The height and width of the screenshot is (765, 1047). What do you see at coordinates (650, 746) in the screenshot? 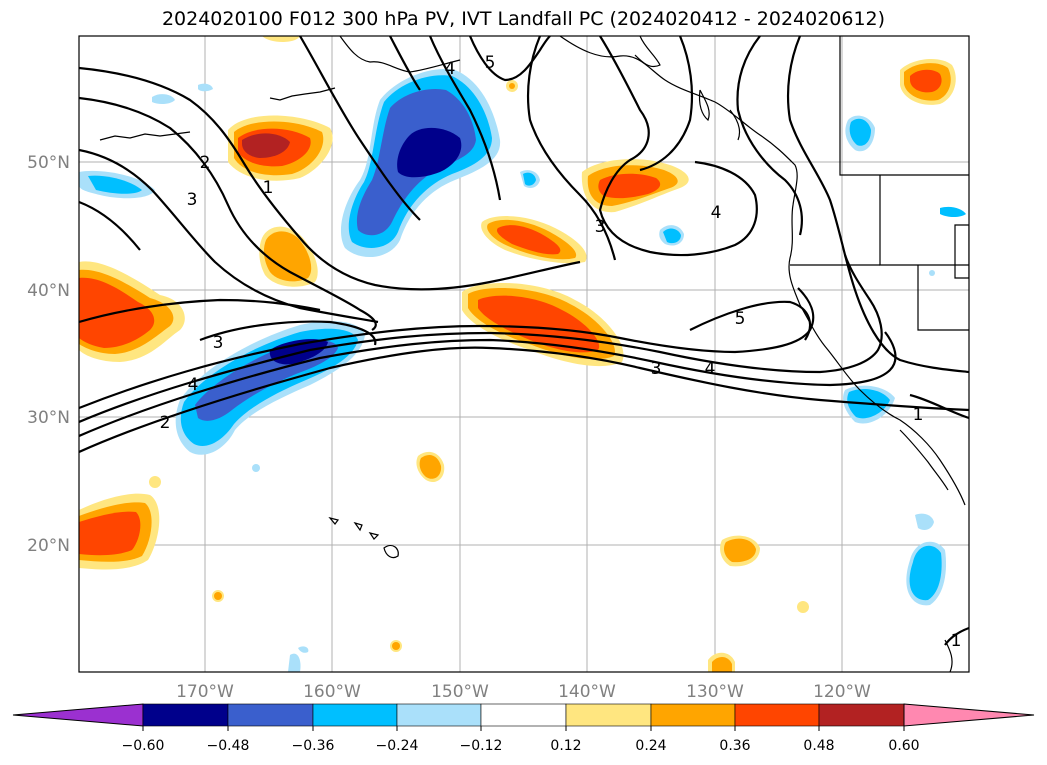
I see `colorbar-tick-label: 0.24` at bounding box center [650, 746].